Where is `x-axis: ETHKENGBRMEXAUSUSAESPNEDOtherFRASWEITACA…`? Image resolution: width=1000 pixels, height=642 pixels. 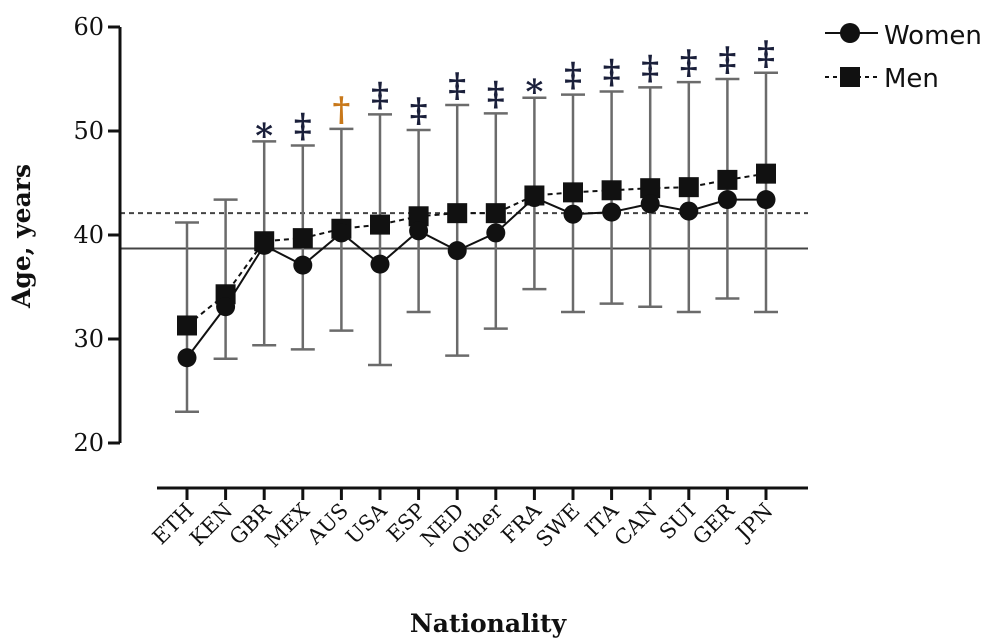
x-axis: ETHKENGBRMEXAUSUSAESPNEDOtherFRASWEITACA… is located at coordinates (478, 522).